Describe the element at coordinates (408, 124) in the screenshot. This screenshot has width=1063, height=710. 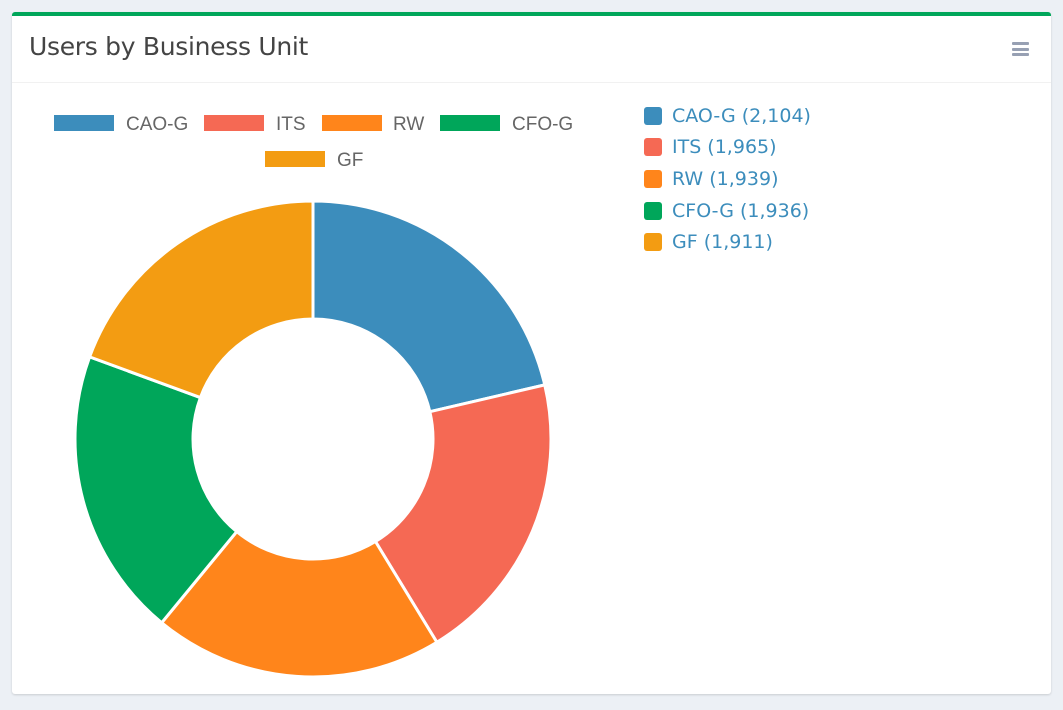
I see `legend-label: RW` at that location.